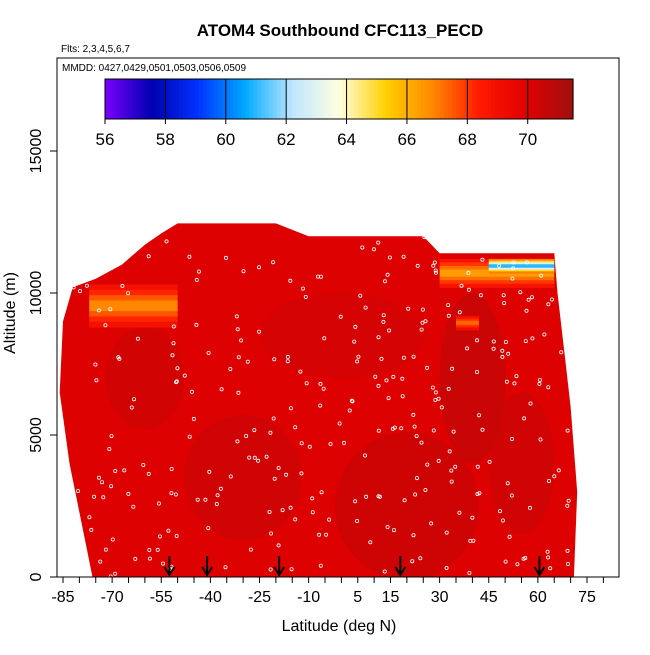  Describe the element at coordinates (165, 139) in the screenshot. I see `colorbar-tick-label: 58` at that location.